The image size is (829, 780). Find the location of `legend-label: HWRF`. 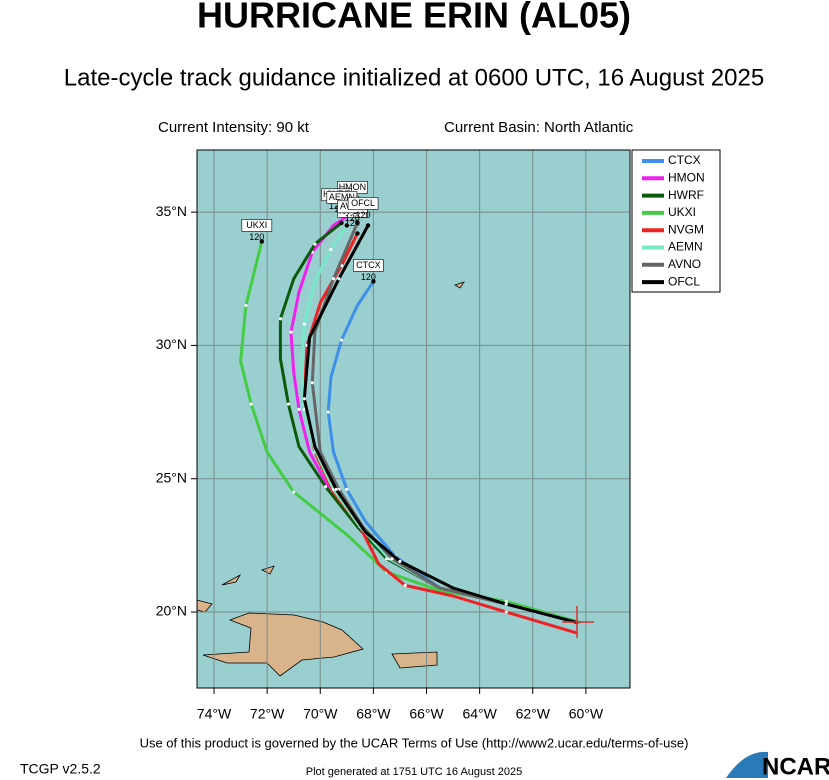

legend-label: HWRF is located at coordinates (686, 195).